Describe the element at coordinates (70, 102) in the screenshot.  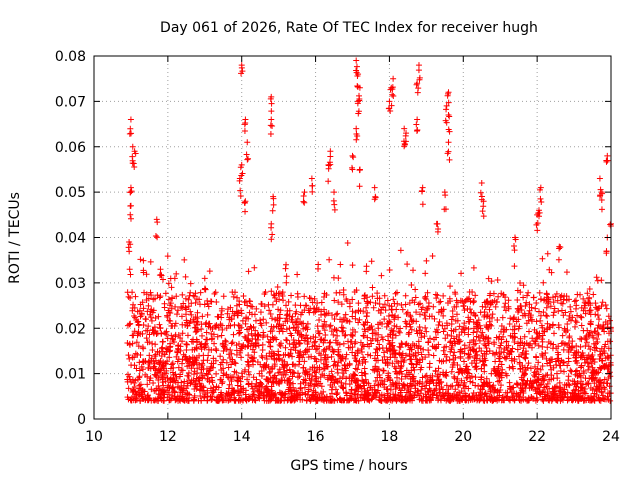
I see `y-tick-label: 0.07` at that location.